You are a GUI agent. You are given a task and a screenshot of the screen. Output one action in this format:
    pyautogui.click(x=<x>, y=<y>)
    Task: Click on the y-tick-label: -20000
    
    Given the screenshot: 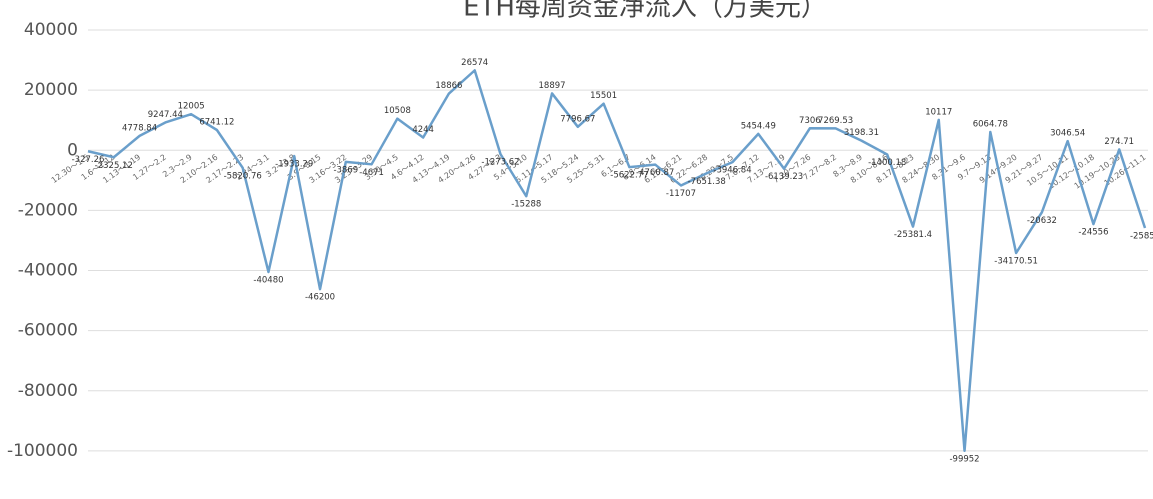 What is the action you would take?
    pyautogui.click(x=48, y=210)
    